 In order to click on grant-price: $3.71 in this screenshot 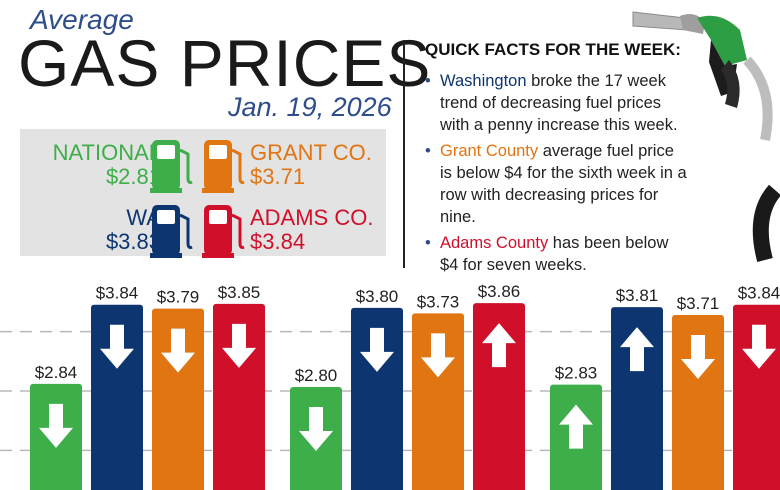, I will do `click(278, 176)`.